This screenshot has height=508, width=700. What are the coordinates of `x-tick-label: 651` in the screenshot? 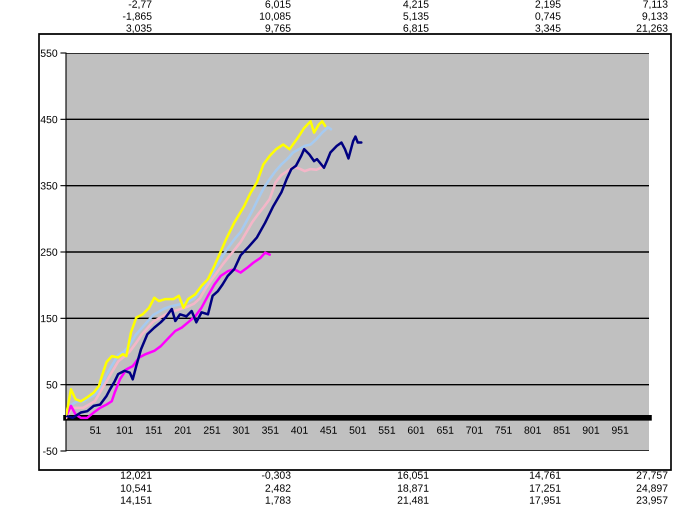 It's located at (445, 430).